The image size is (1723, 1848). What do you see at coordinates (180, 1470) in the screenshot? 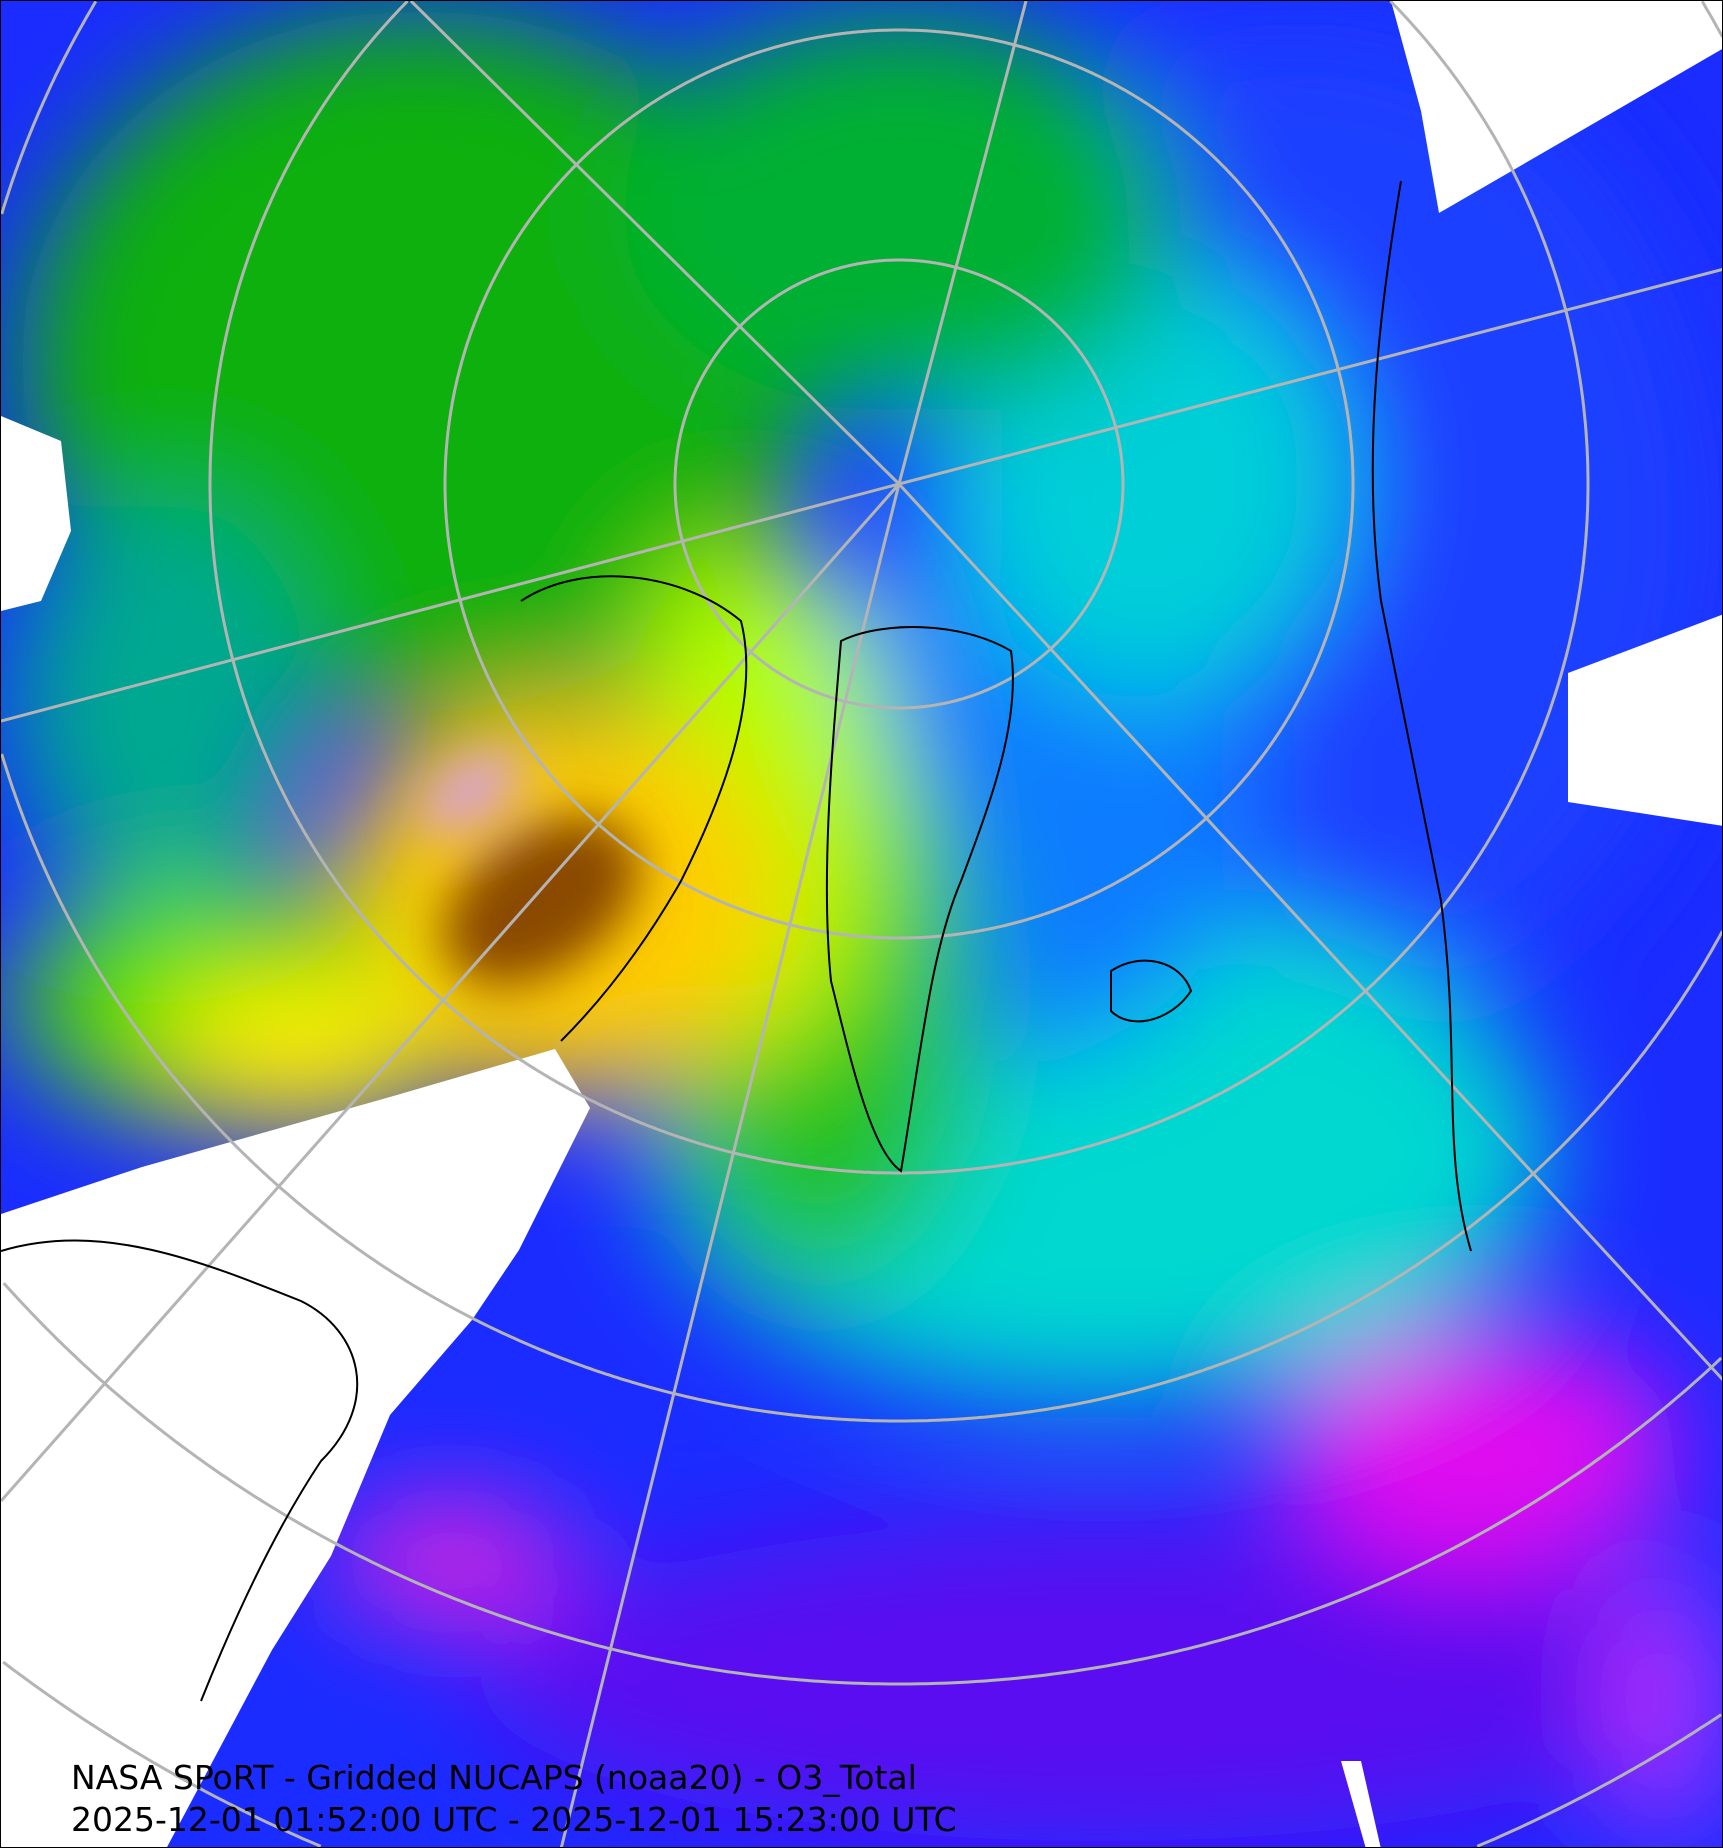
I see `north-america-outline` at bounding box center [180, 1470].